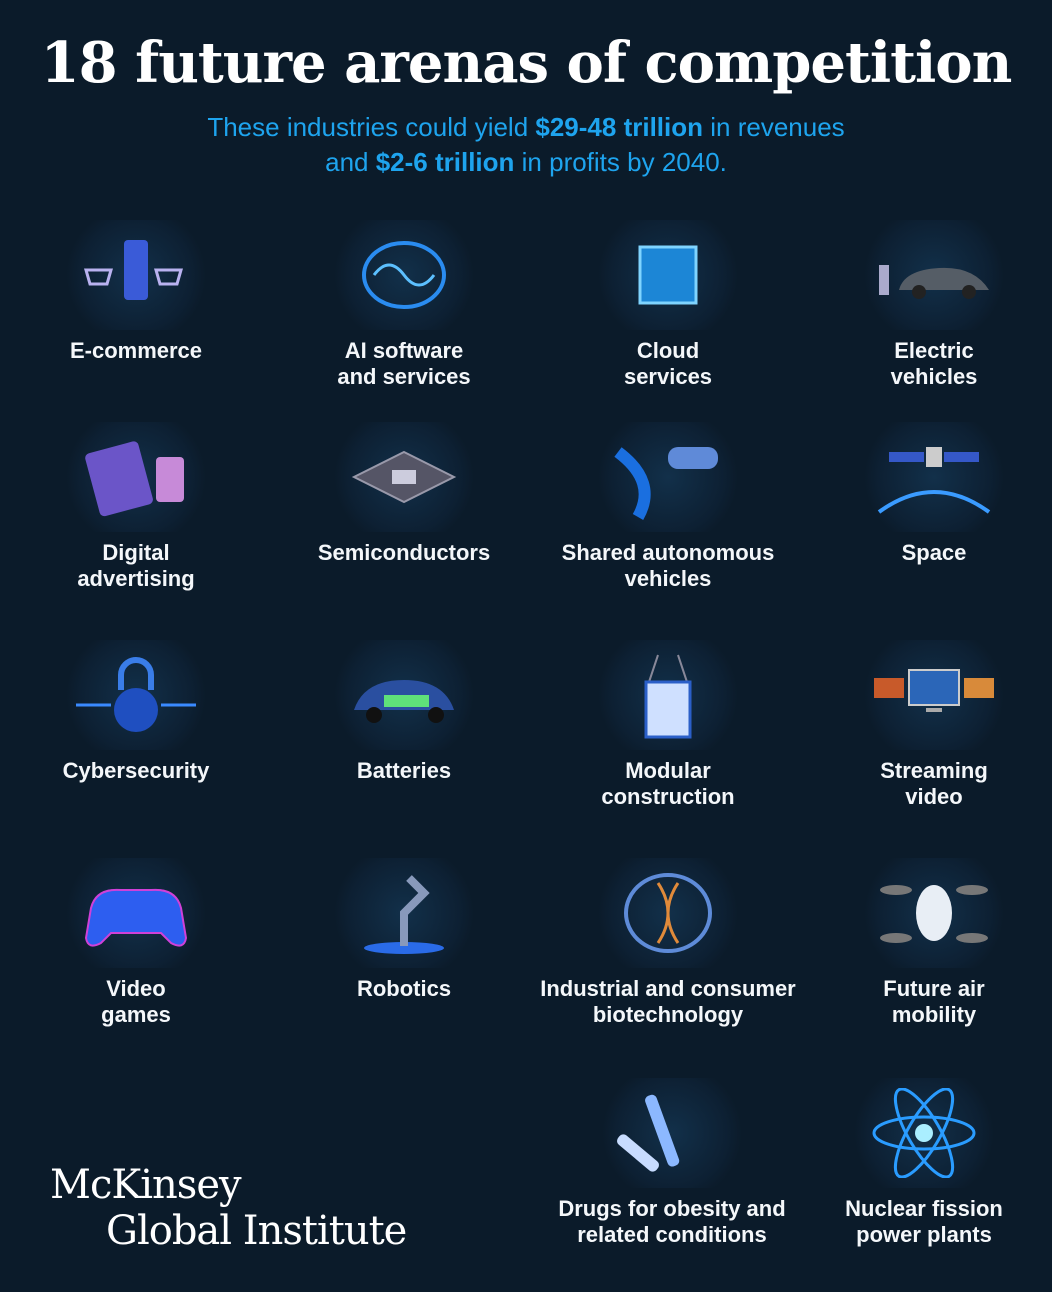 The image size is (1052, 1292). What do you see at coordinates (445, 162) in the screenshot?
I see `profit-figure: $2-6 trillion` at bounding box center [445, 162].